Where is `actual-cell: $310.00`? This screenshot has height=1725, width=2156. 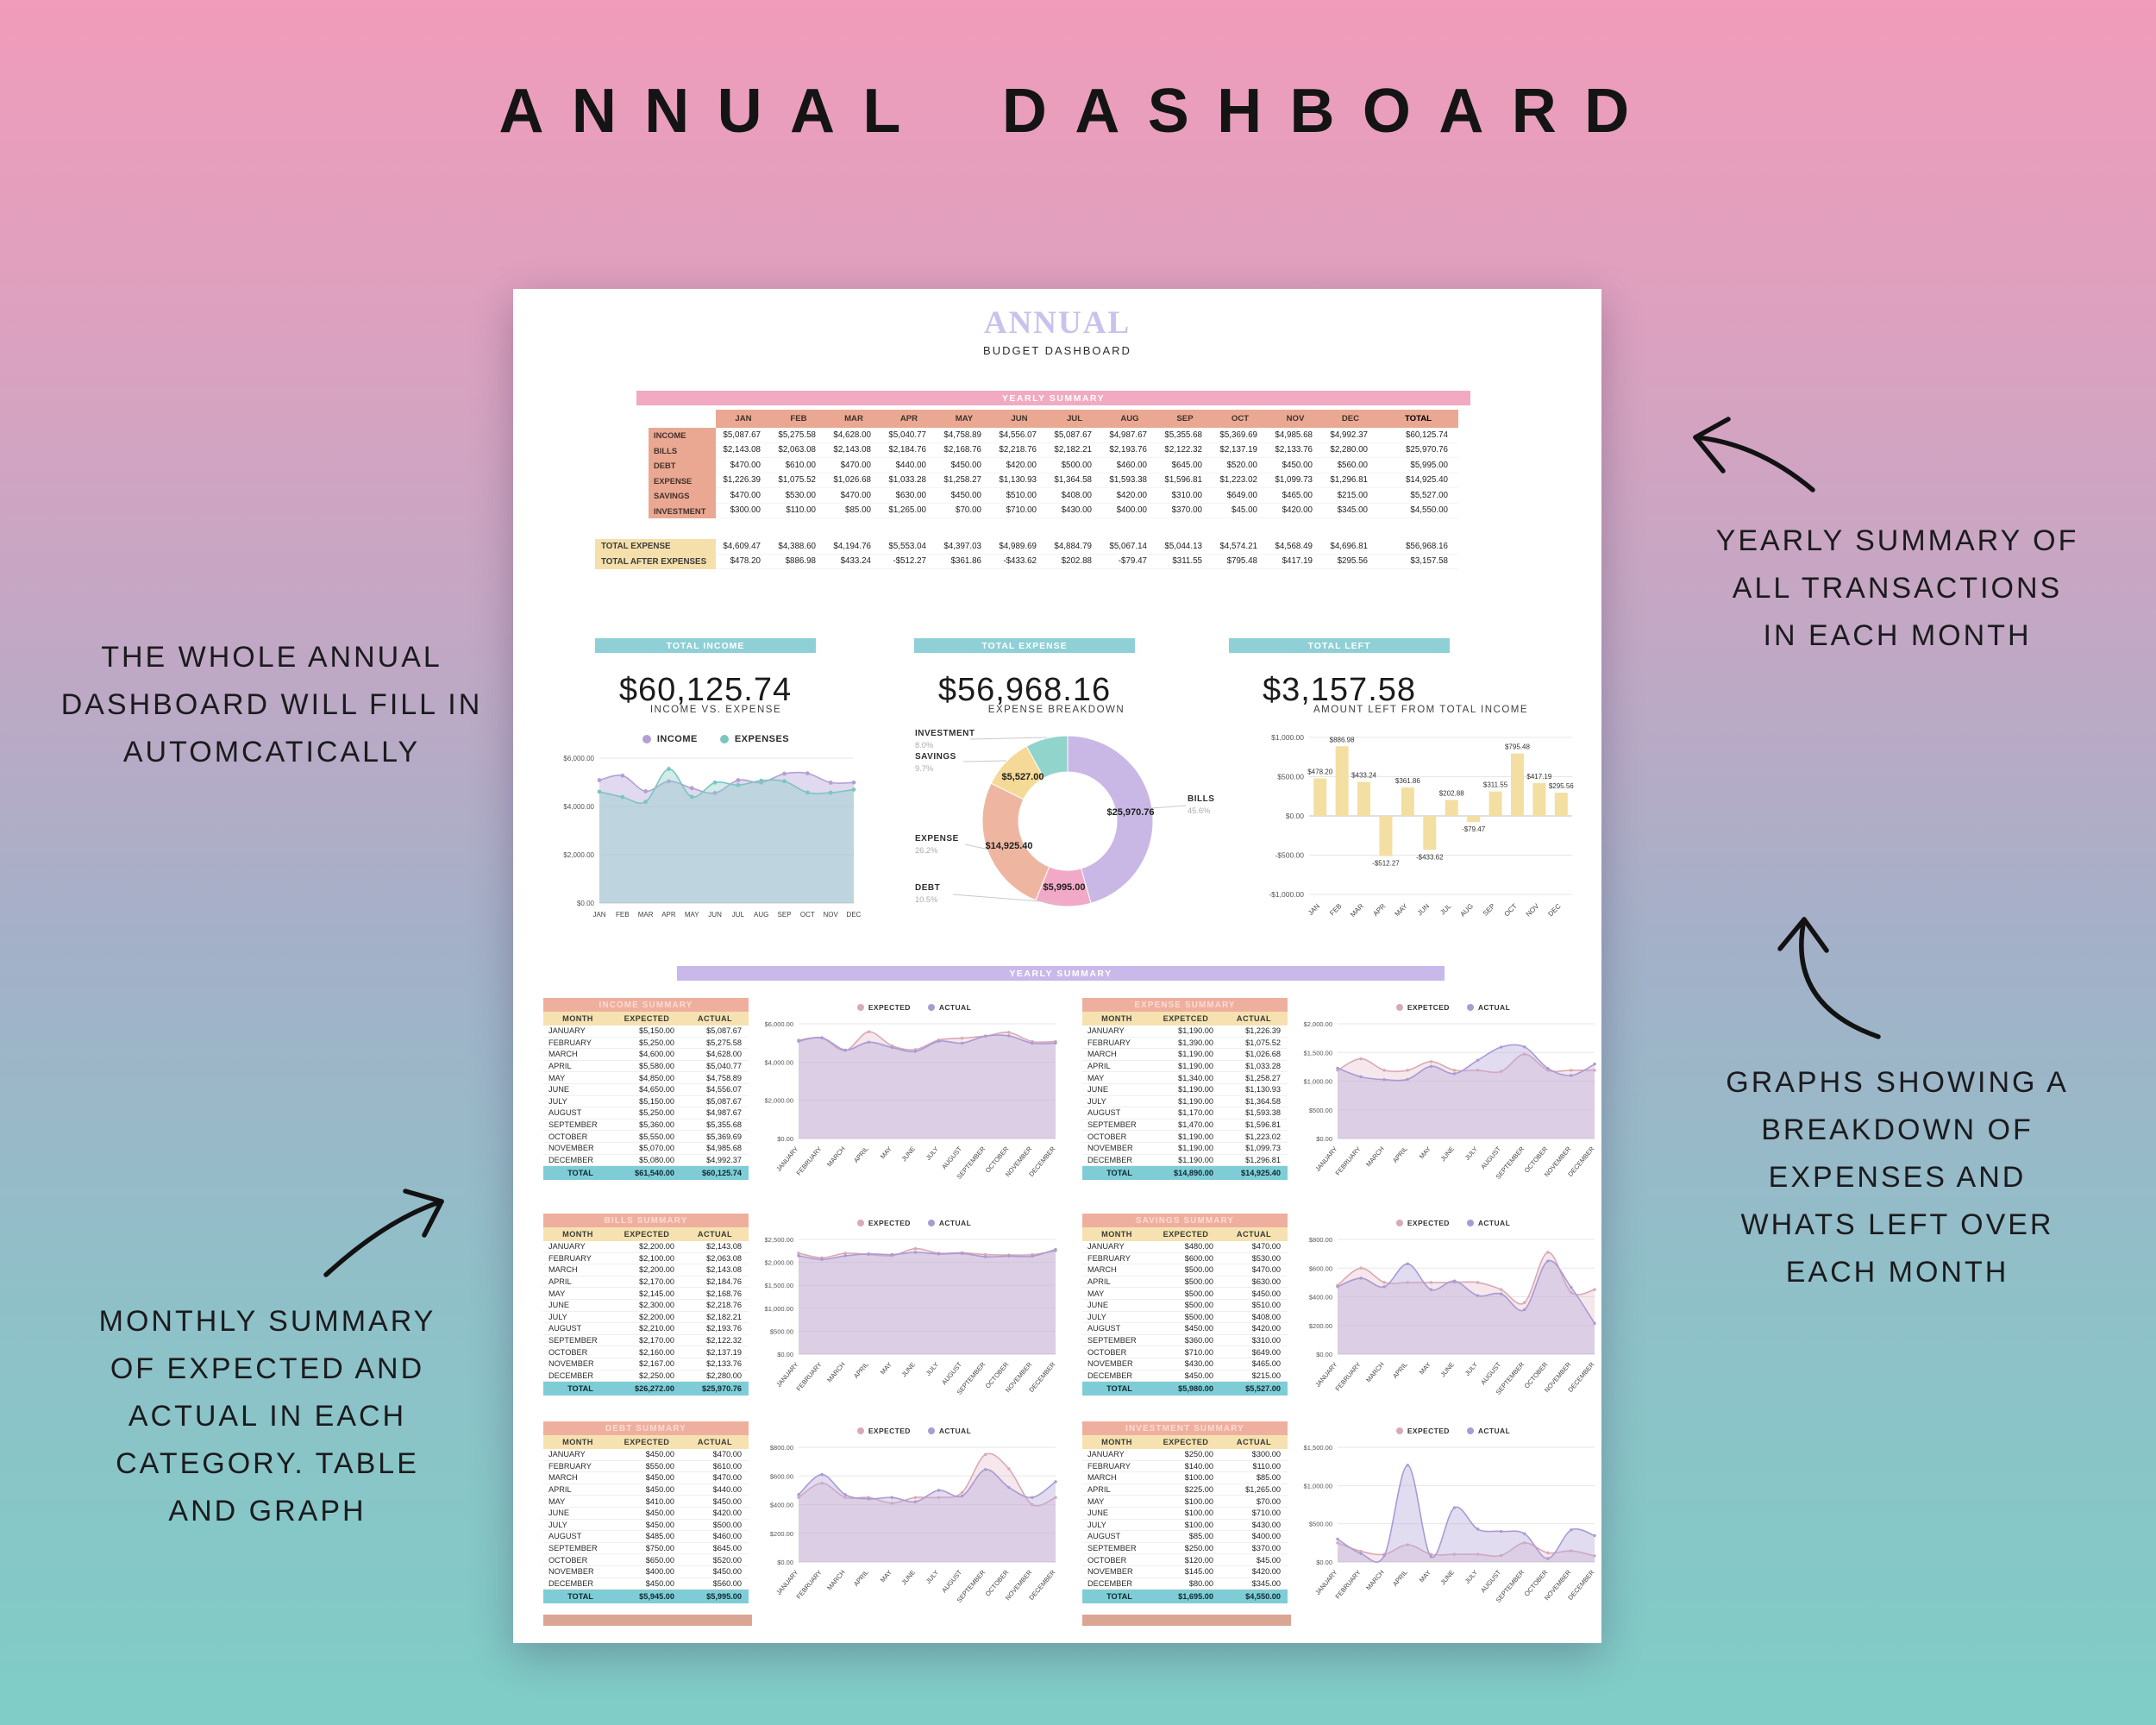
actual-cell: $310.00 is located at coordinates (1254, 1341).